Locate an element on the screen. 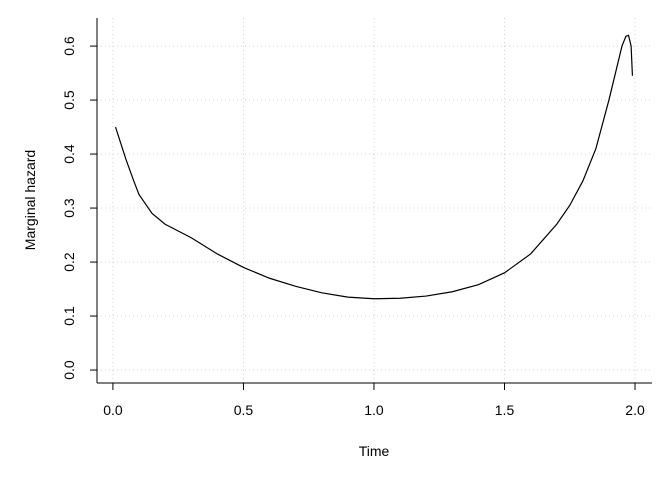 This screenshot has width=672, height=480. y-tick-label: 0.0 is located at coordinates (69, 370).